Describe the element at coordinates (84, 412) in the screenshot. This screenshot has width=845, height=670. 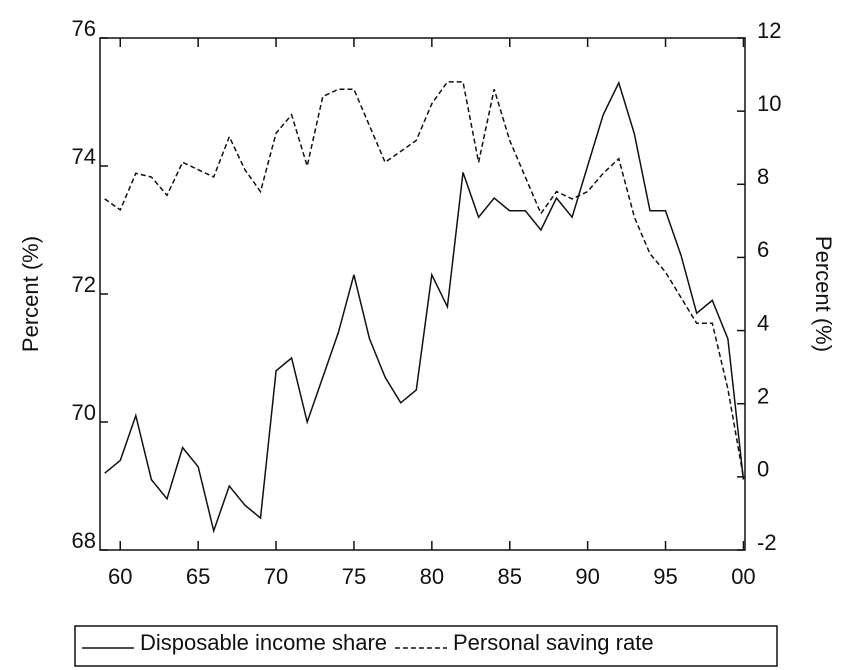
I see `y-tick-label: 70` at that location.